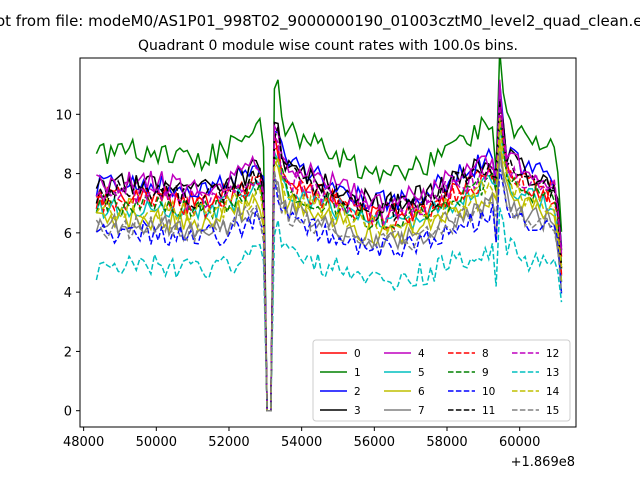  I want to click on y-tick-label: 2, so click(68, 352).